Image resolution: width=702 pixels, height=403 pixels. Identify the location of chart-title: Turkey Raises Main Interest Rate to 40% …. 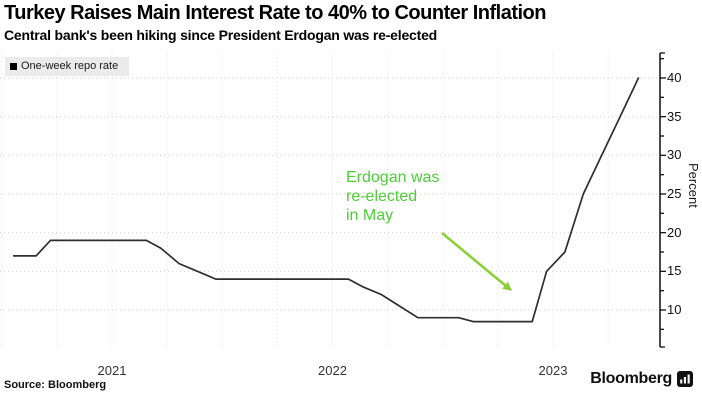
(275, 13).